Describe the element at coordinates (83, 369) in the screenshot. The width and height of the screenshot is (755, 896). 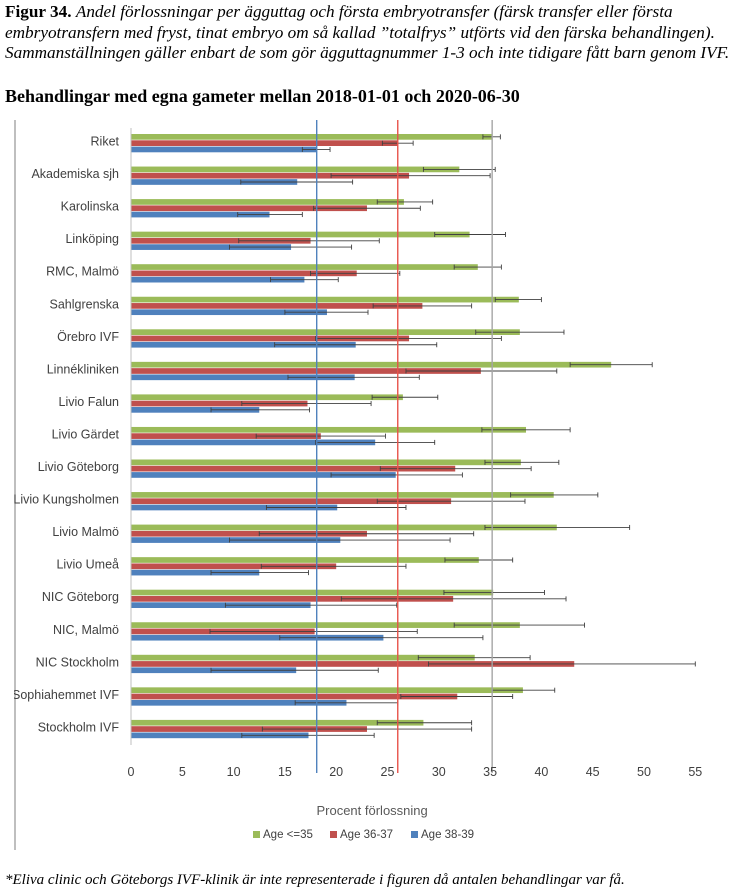
I see `category-label: Linnékliniken` at that location.